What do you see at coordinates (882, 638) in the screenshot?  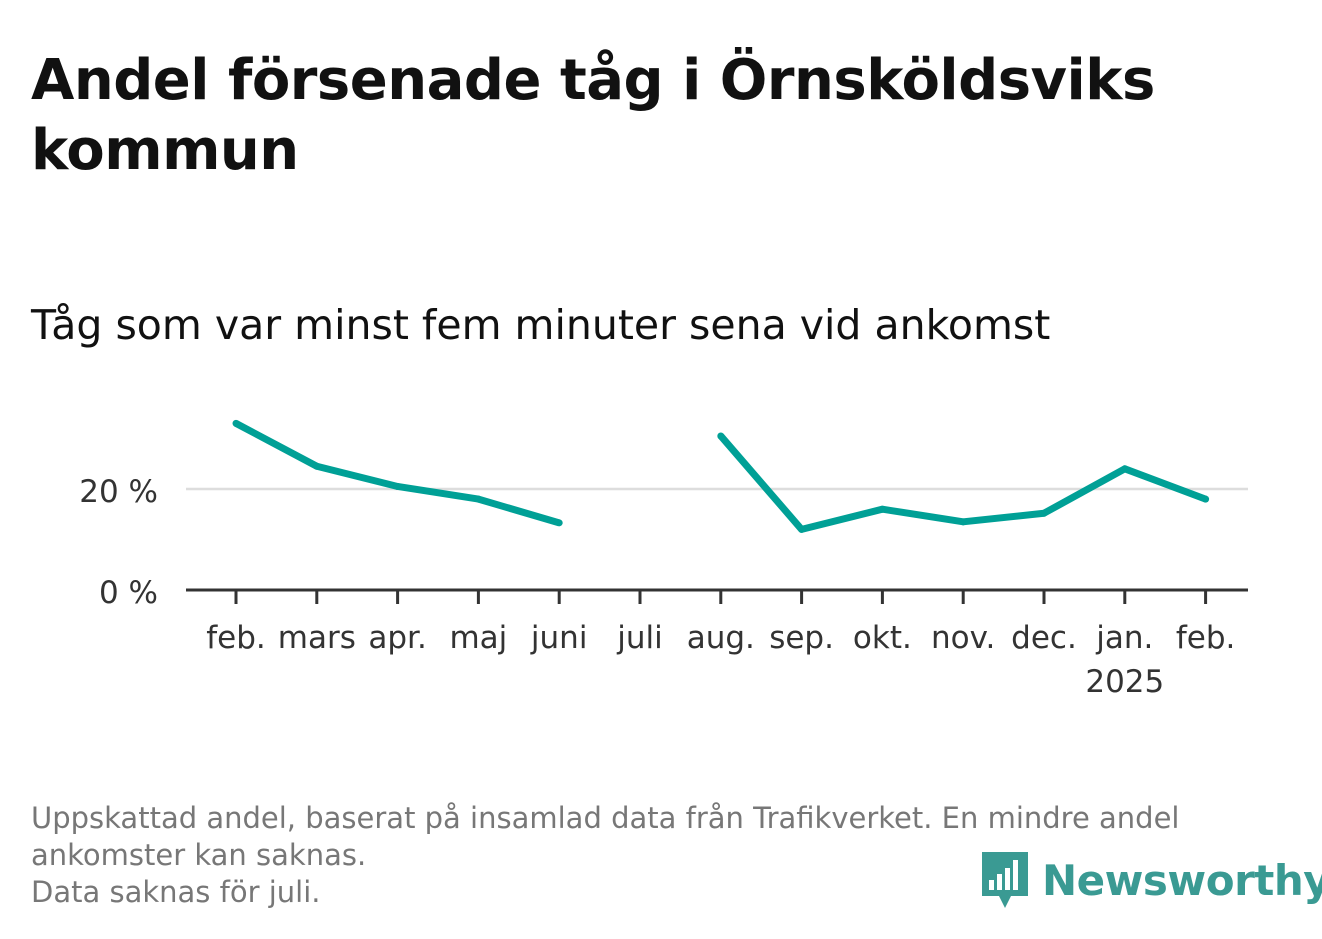 I see `x-tick-label: okt.` at bounding box center [882, 638].